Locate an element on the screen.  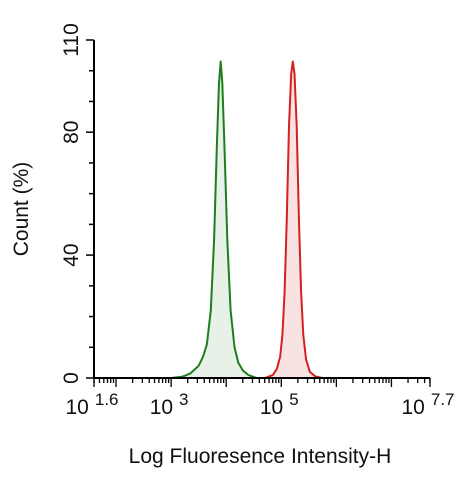
series-1-line is located at coordinates (213, 219).